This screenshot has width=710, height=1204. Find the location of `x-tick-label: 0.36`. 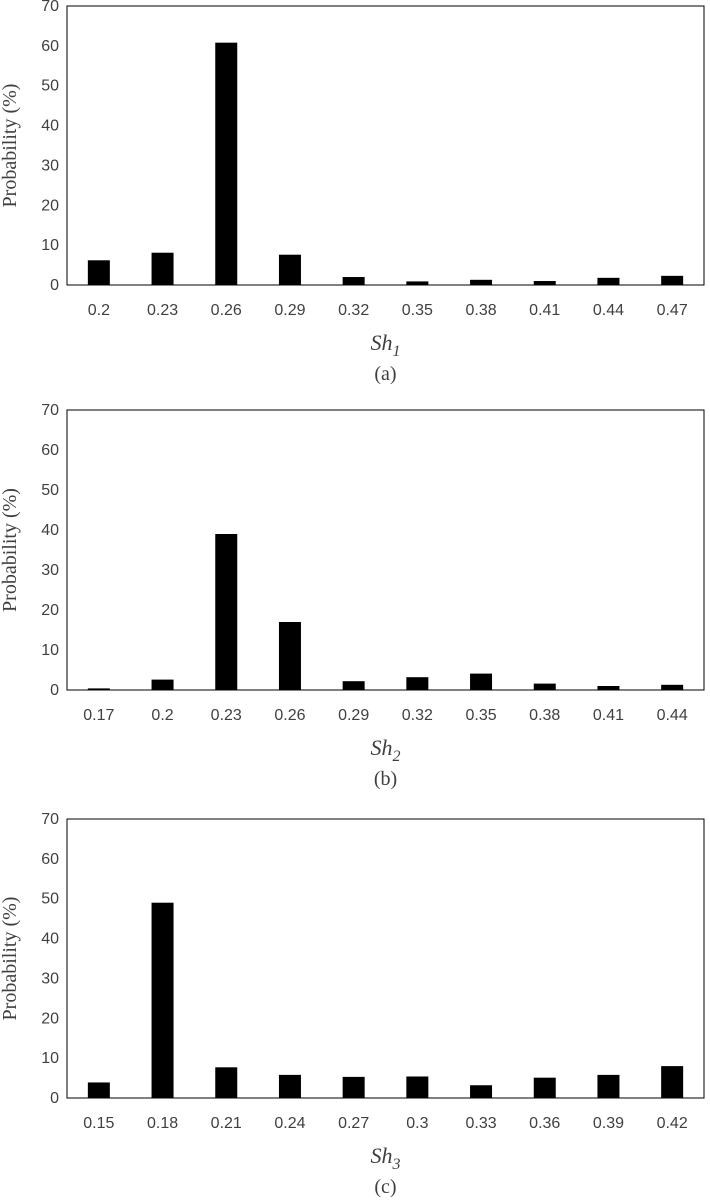

x-tick-label: 0.36 is located at coordinates (544, 1123).